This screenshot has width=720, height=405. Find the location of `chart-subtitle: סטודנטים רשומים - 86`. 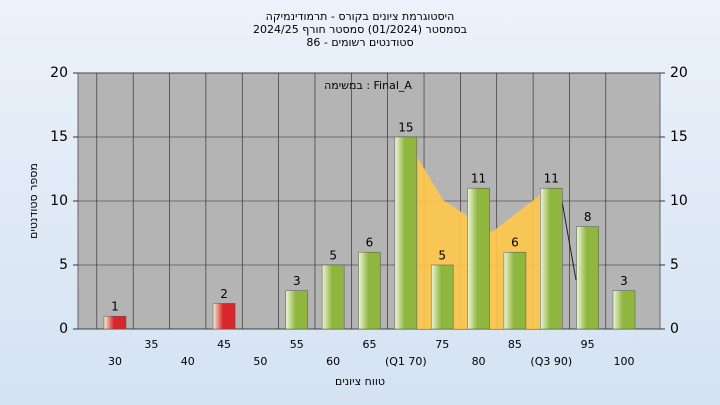

chart-subtitle: סטודנטים רשומים - 86 is located at coordinates (359, 42).